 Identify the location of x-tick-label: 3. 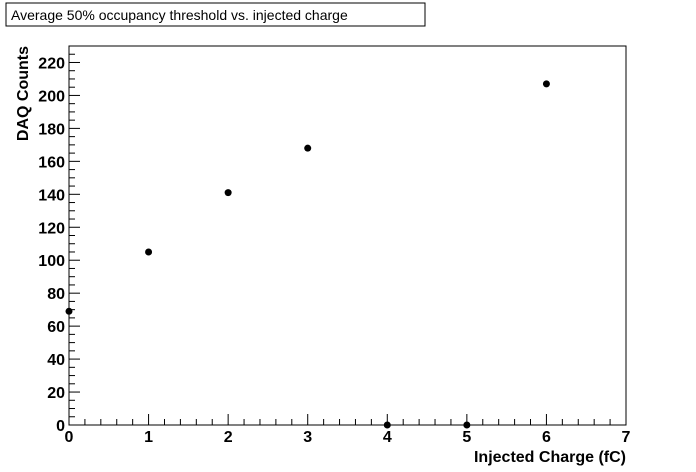
(307, 437).